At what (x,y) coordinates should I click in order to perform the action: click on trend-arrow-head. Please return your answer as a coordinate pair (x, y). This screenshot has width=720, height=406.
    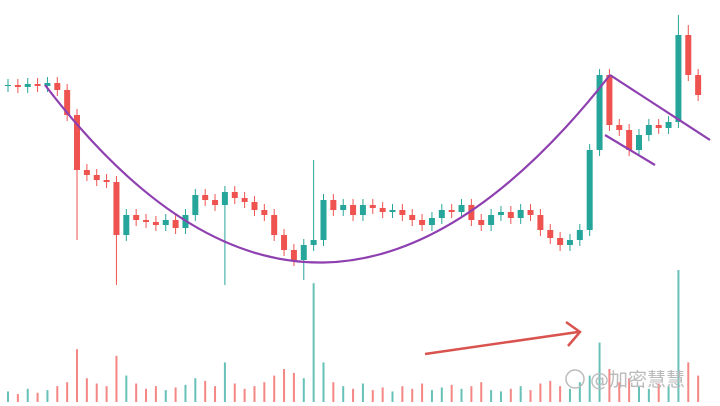
    Looking at the image, I should click on (573, 333).